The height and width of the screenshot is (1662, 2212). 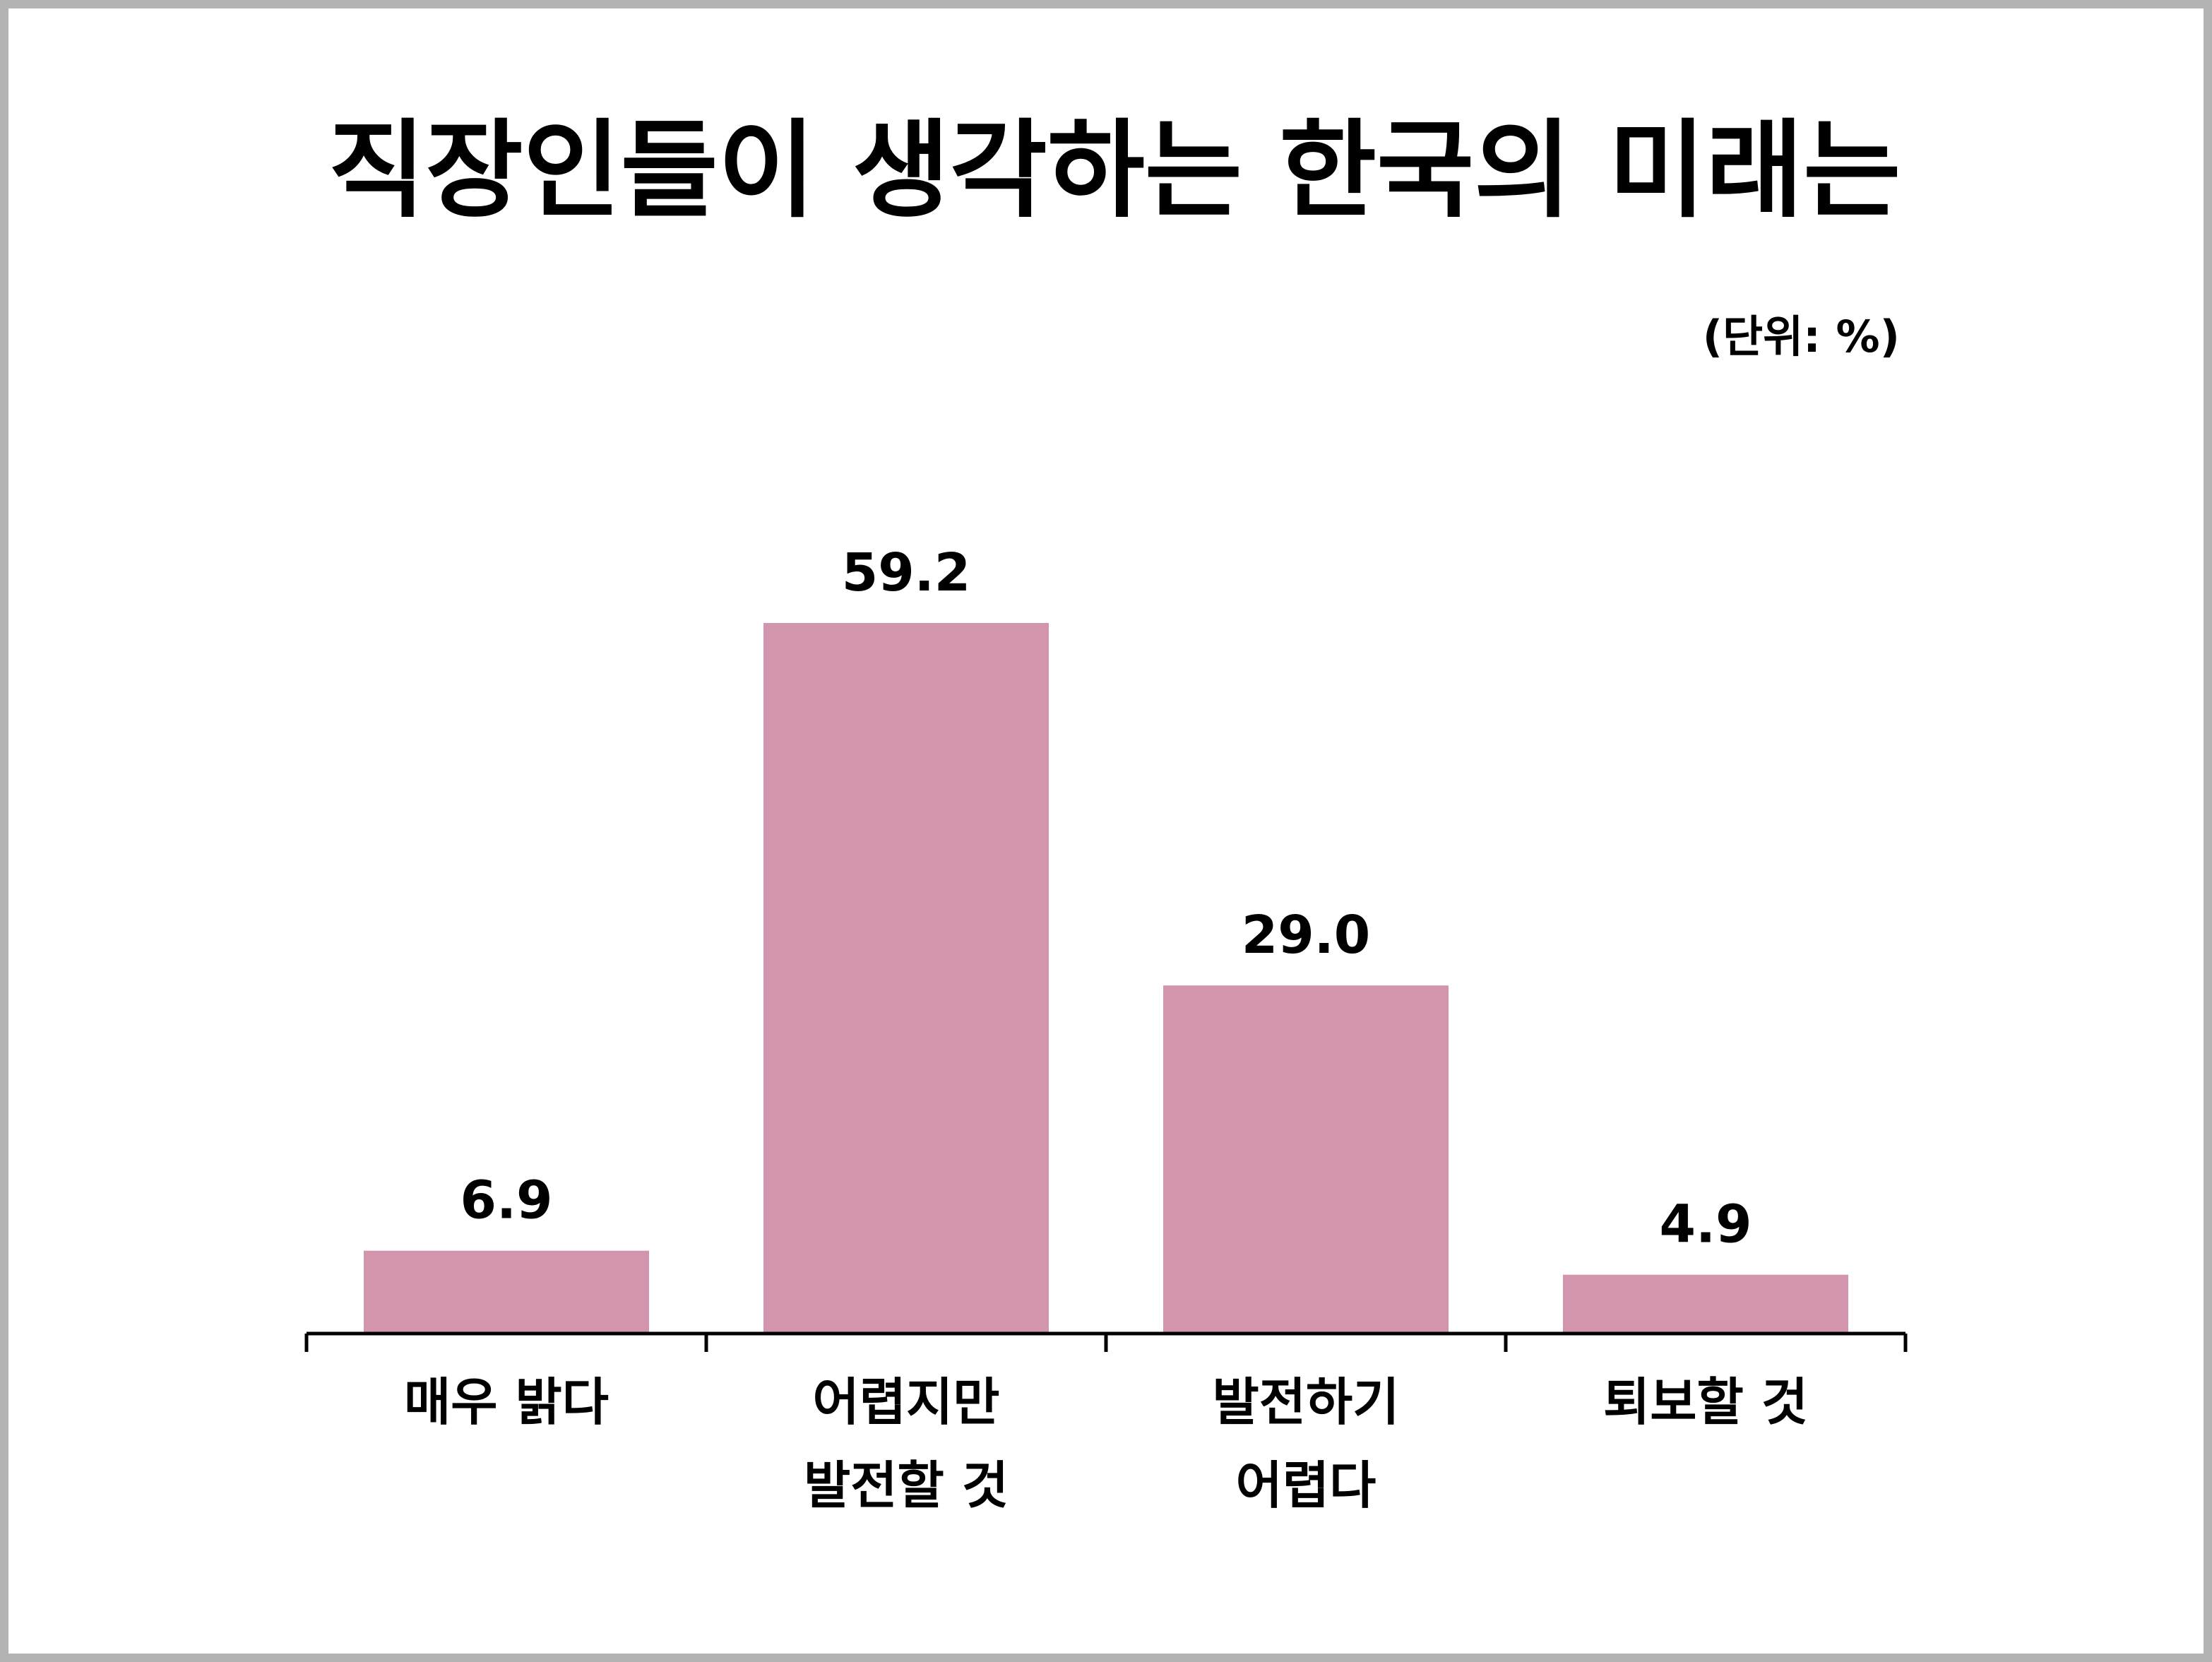 What do you see at coordinates (906, 1486) in the screenshot?
I see `category-label: 발전할 것` at bounding box center [906, 1486].